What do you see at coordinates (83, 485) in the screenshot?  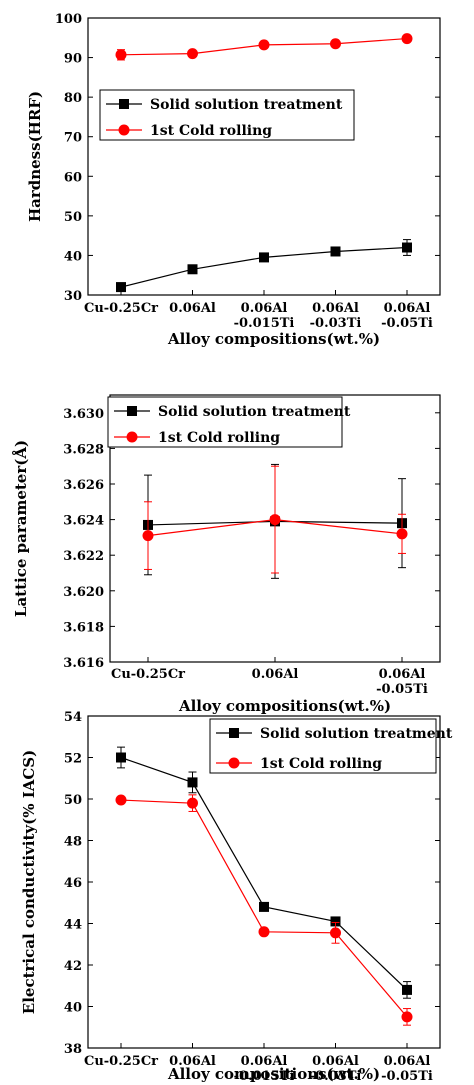 I see `y-tick-label: 3.626` at bounding box center [83, 485].